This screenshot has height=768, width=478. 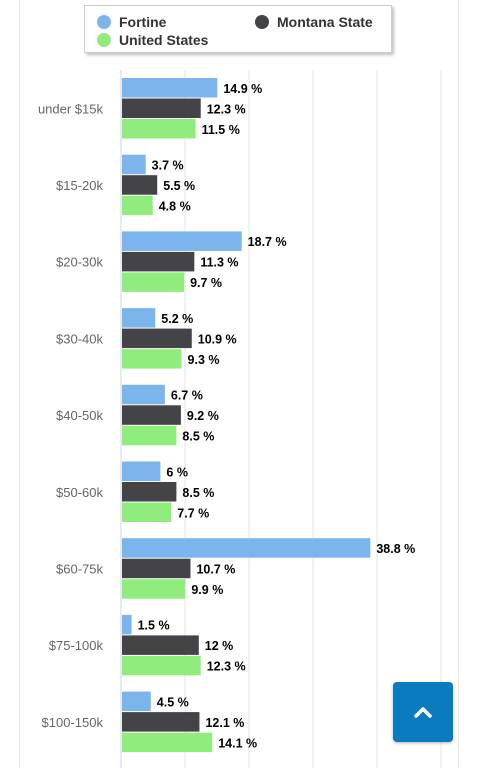 I want to click on legend-item-montana-state: Montana State, so click(x=314, y=22).